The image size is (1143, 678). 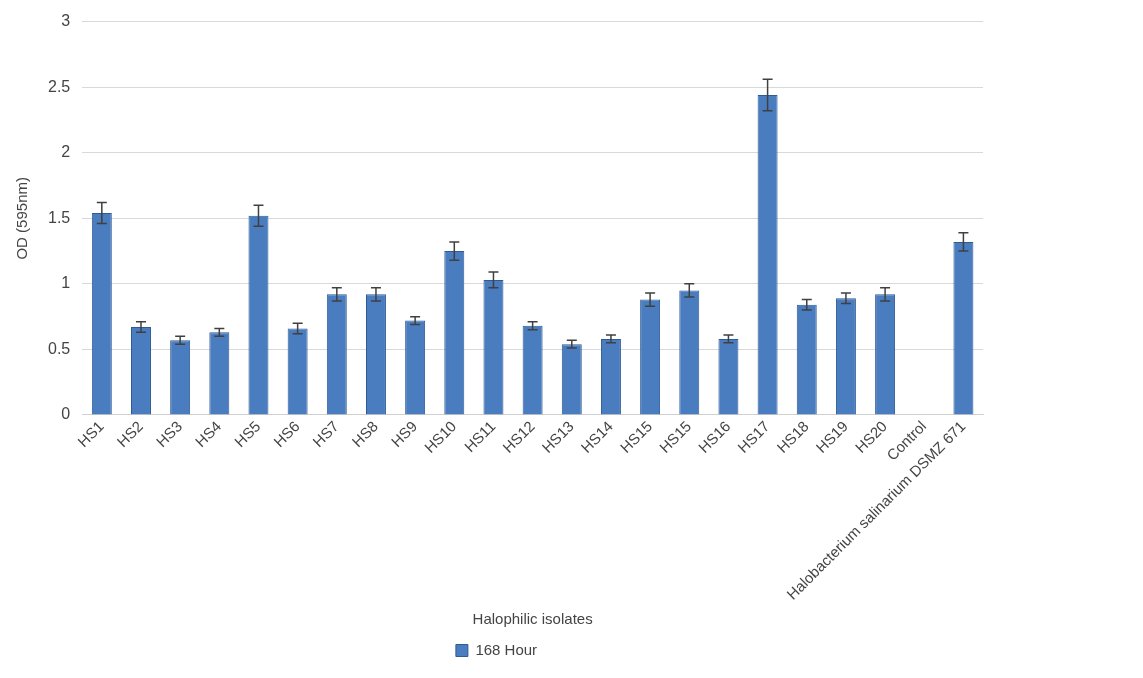 What do you see at coordinates (66, 21) in the screenshot?
I see `y-tick-label: 3` at bounding box center [66, 21].